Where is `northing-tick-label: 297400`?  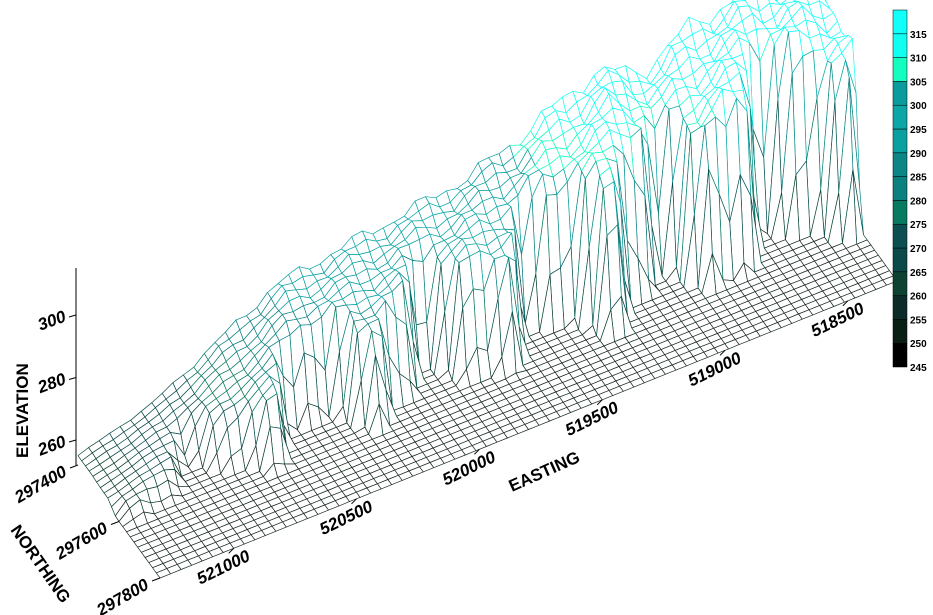 northing-tick-label: 297400 is located at coordinates (41, 485).